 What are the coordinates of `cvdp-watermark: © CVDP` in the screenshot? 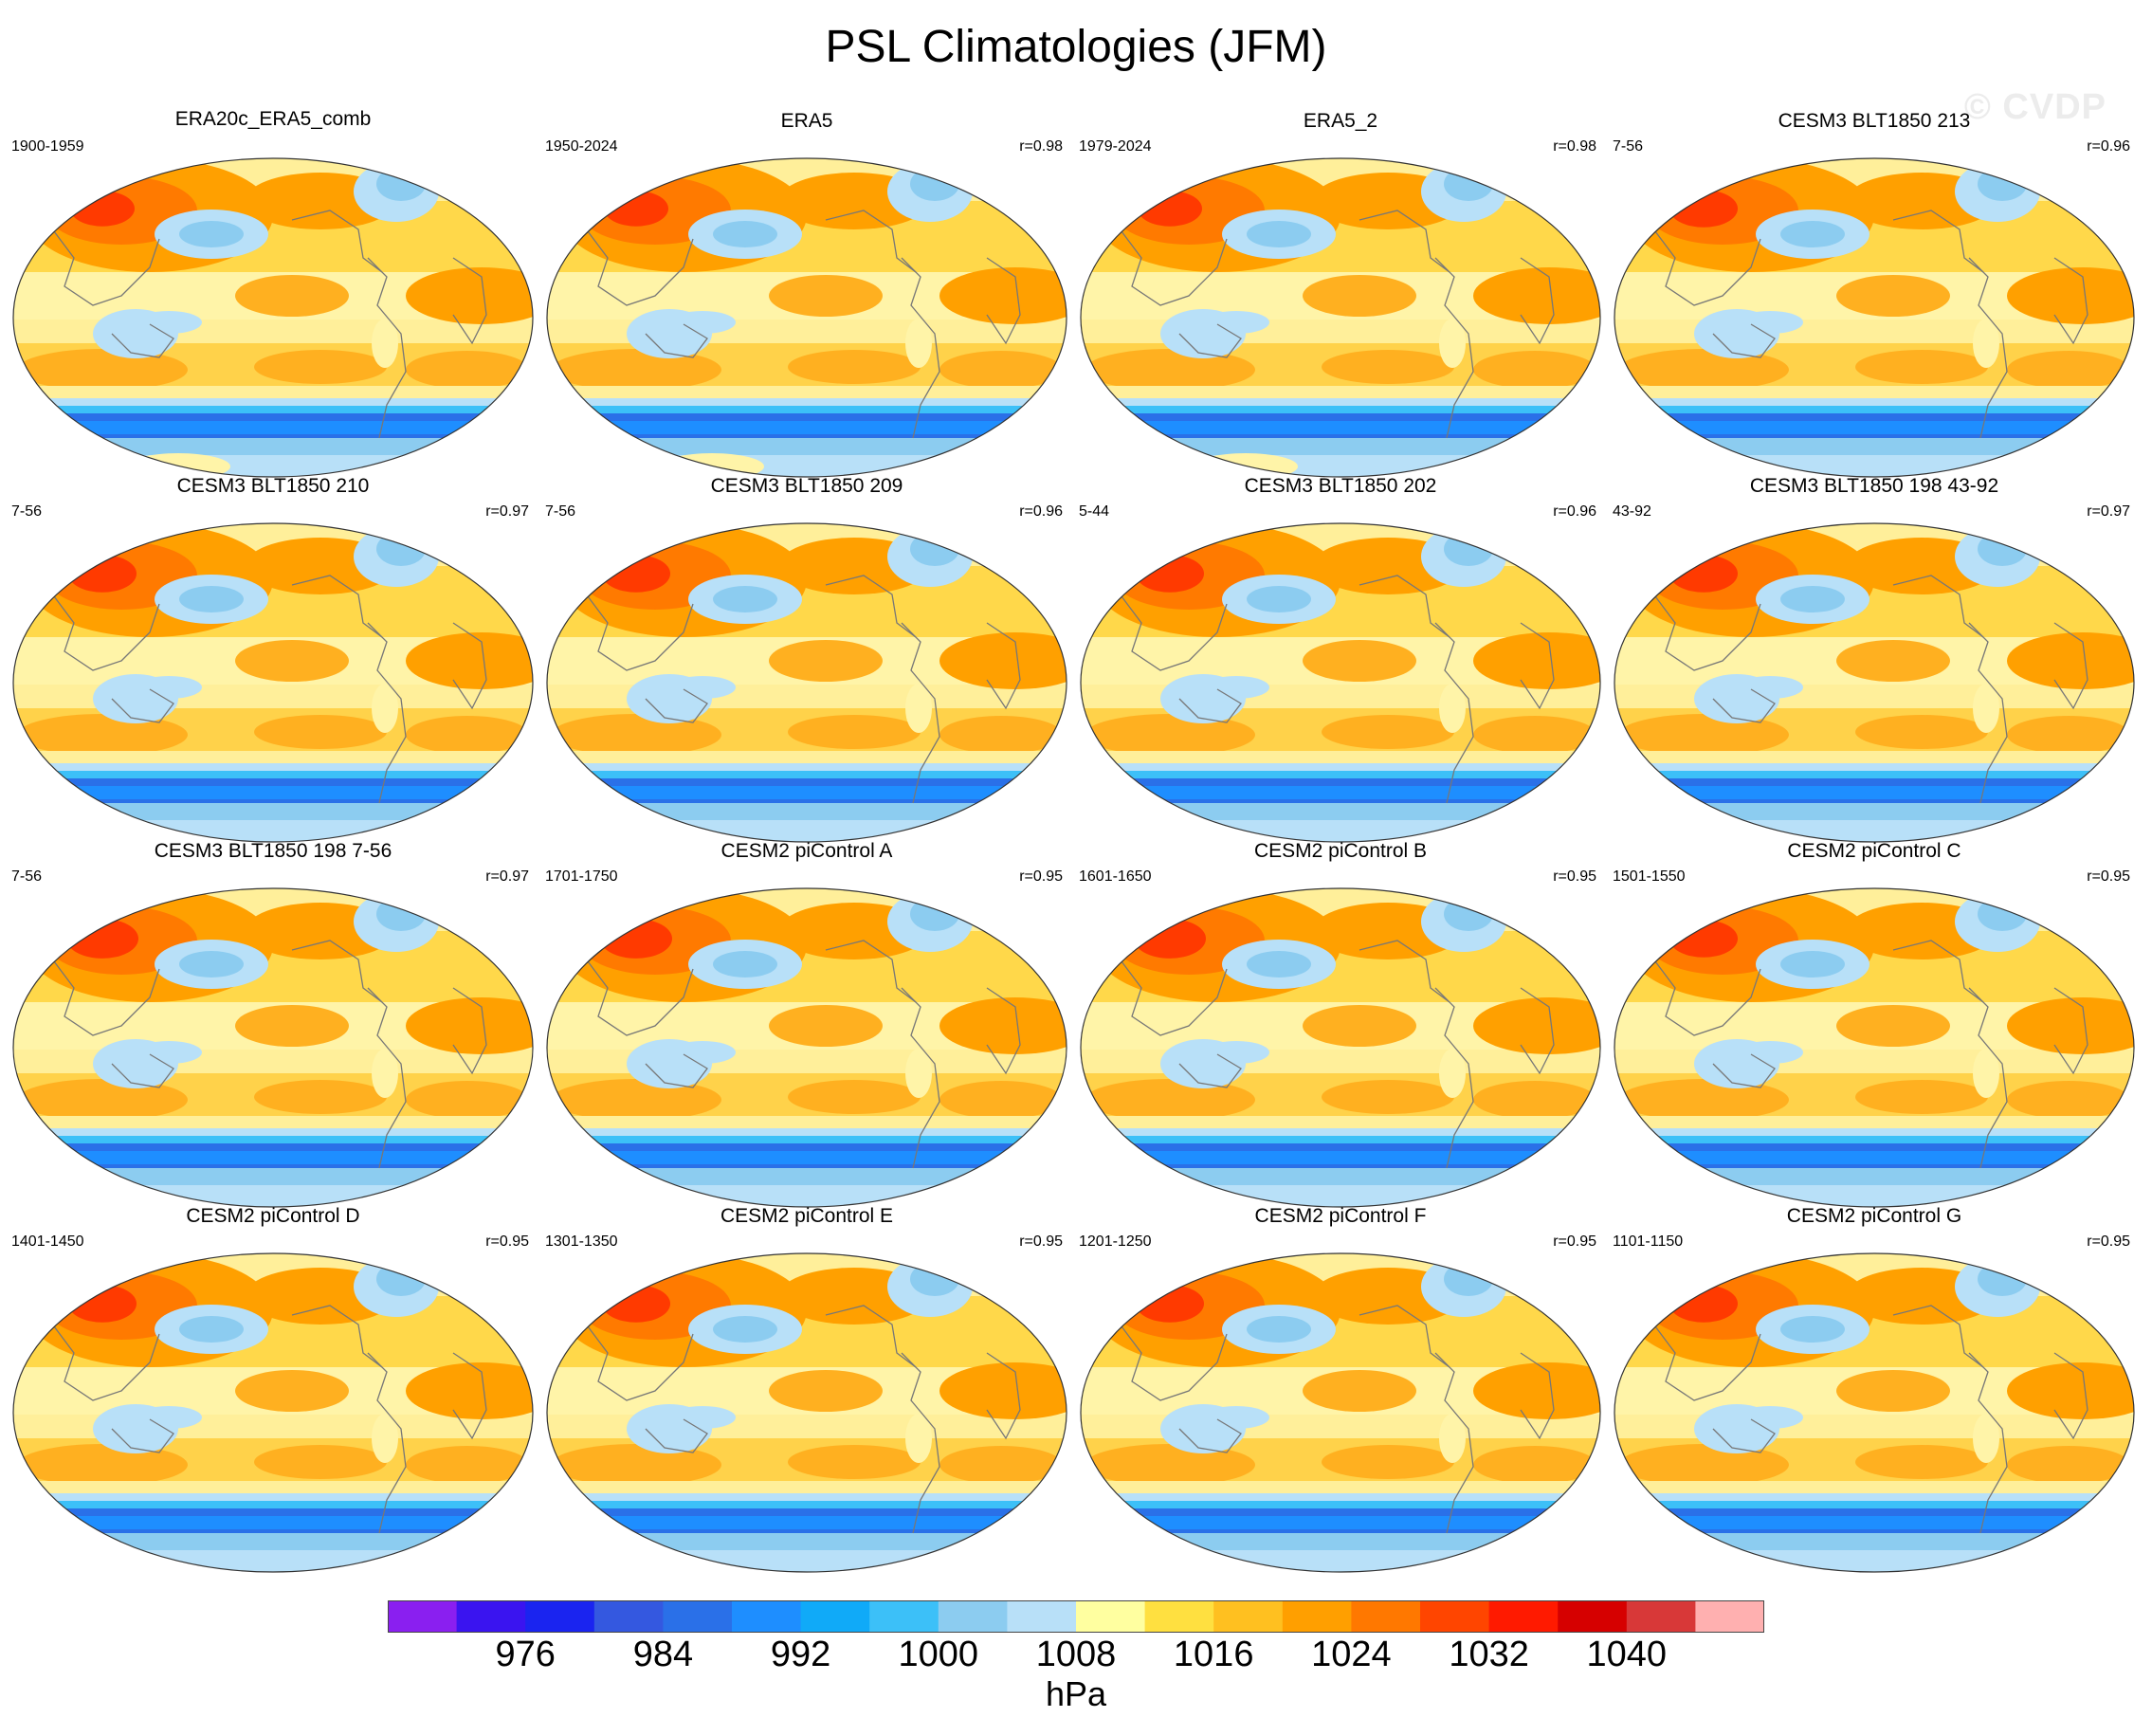 It's located at (2035, 107).